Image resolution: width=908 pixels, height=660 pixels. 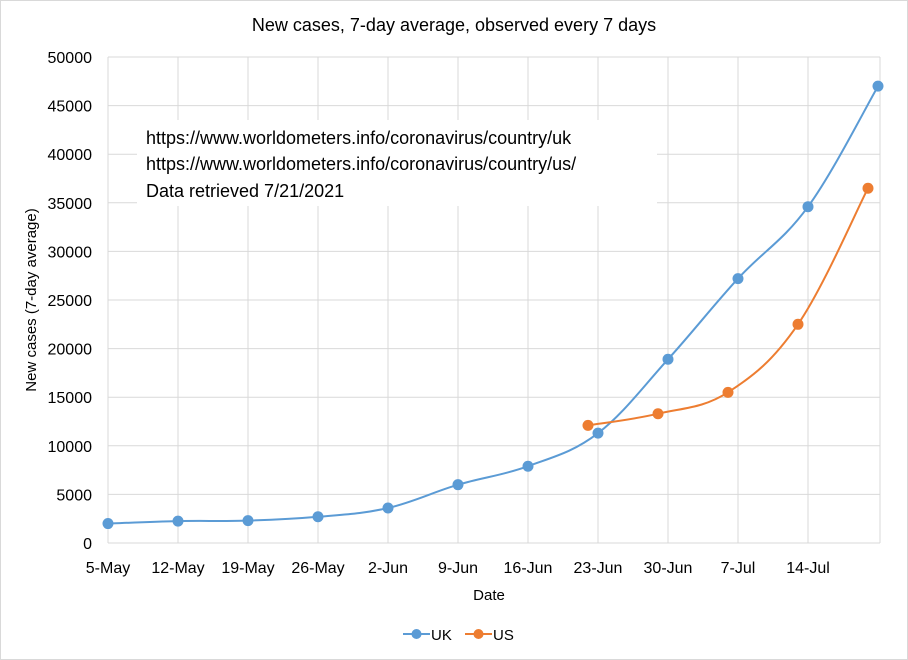 What do you see at coordinates (70, 350) in the screenshot?
I see `y-tick-label: 20000` at bounding box center [70, 350].